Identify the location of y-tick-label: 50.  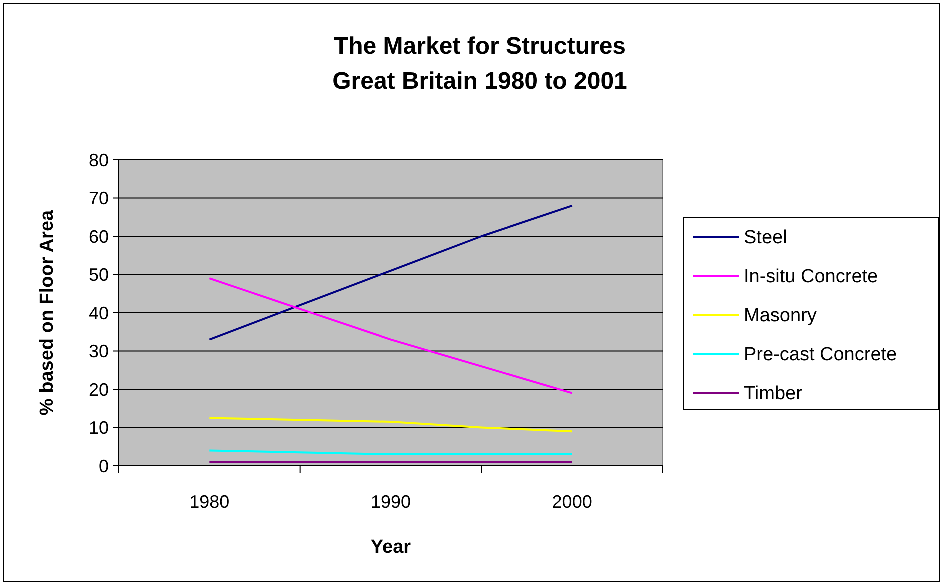
(98, 275).